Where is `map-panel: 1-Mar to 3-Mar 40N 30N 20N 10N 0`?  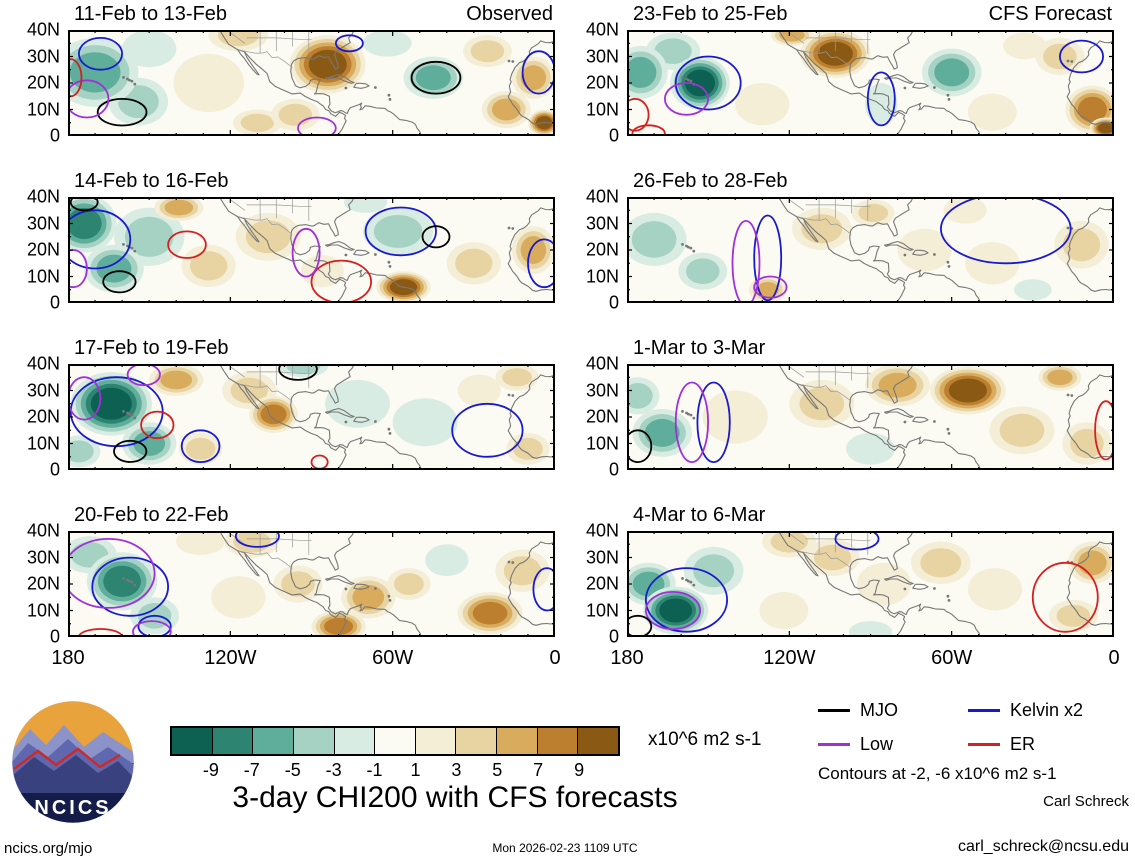 map-panel: 1-Mar to 3-Mar 40N 30N 20N 10N 0 is located at coordinates (850, 408).